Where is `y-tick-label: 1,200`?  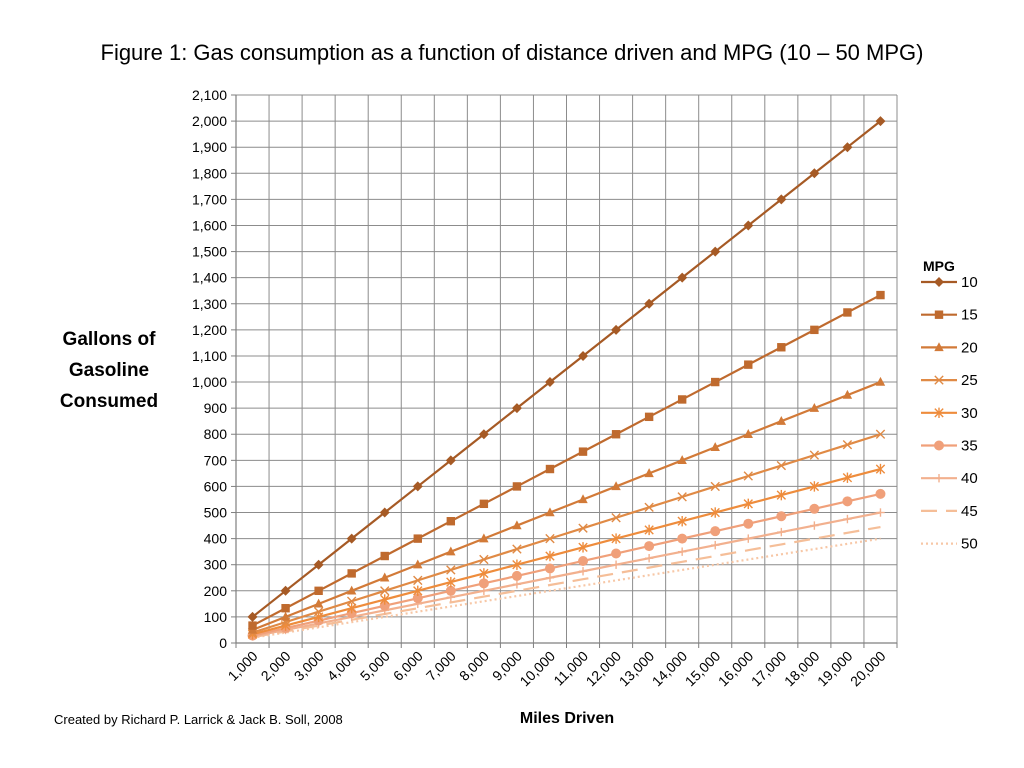 y-tick-label: 1,200 is located at coordinates (209, 330).